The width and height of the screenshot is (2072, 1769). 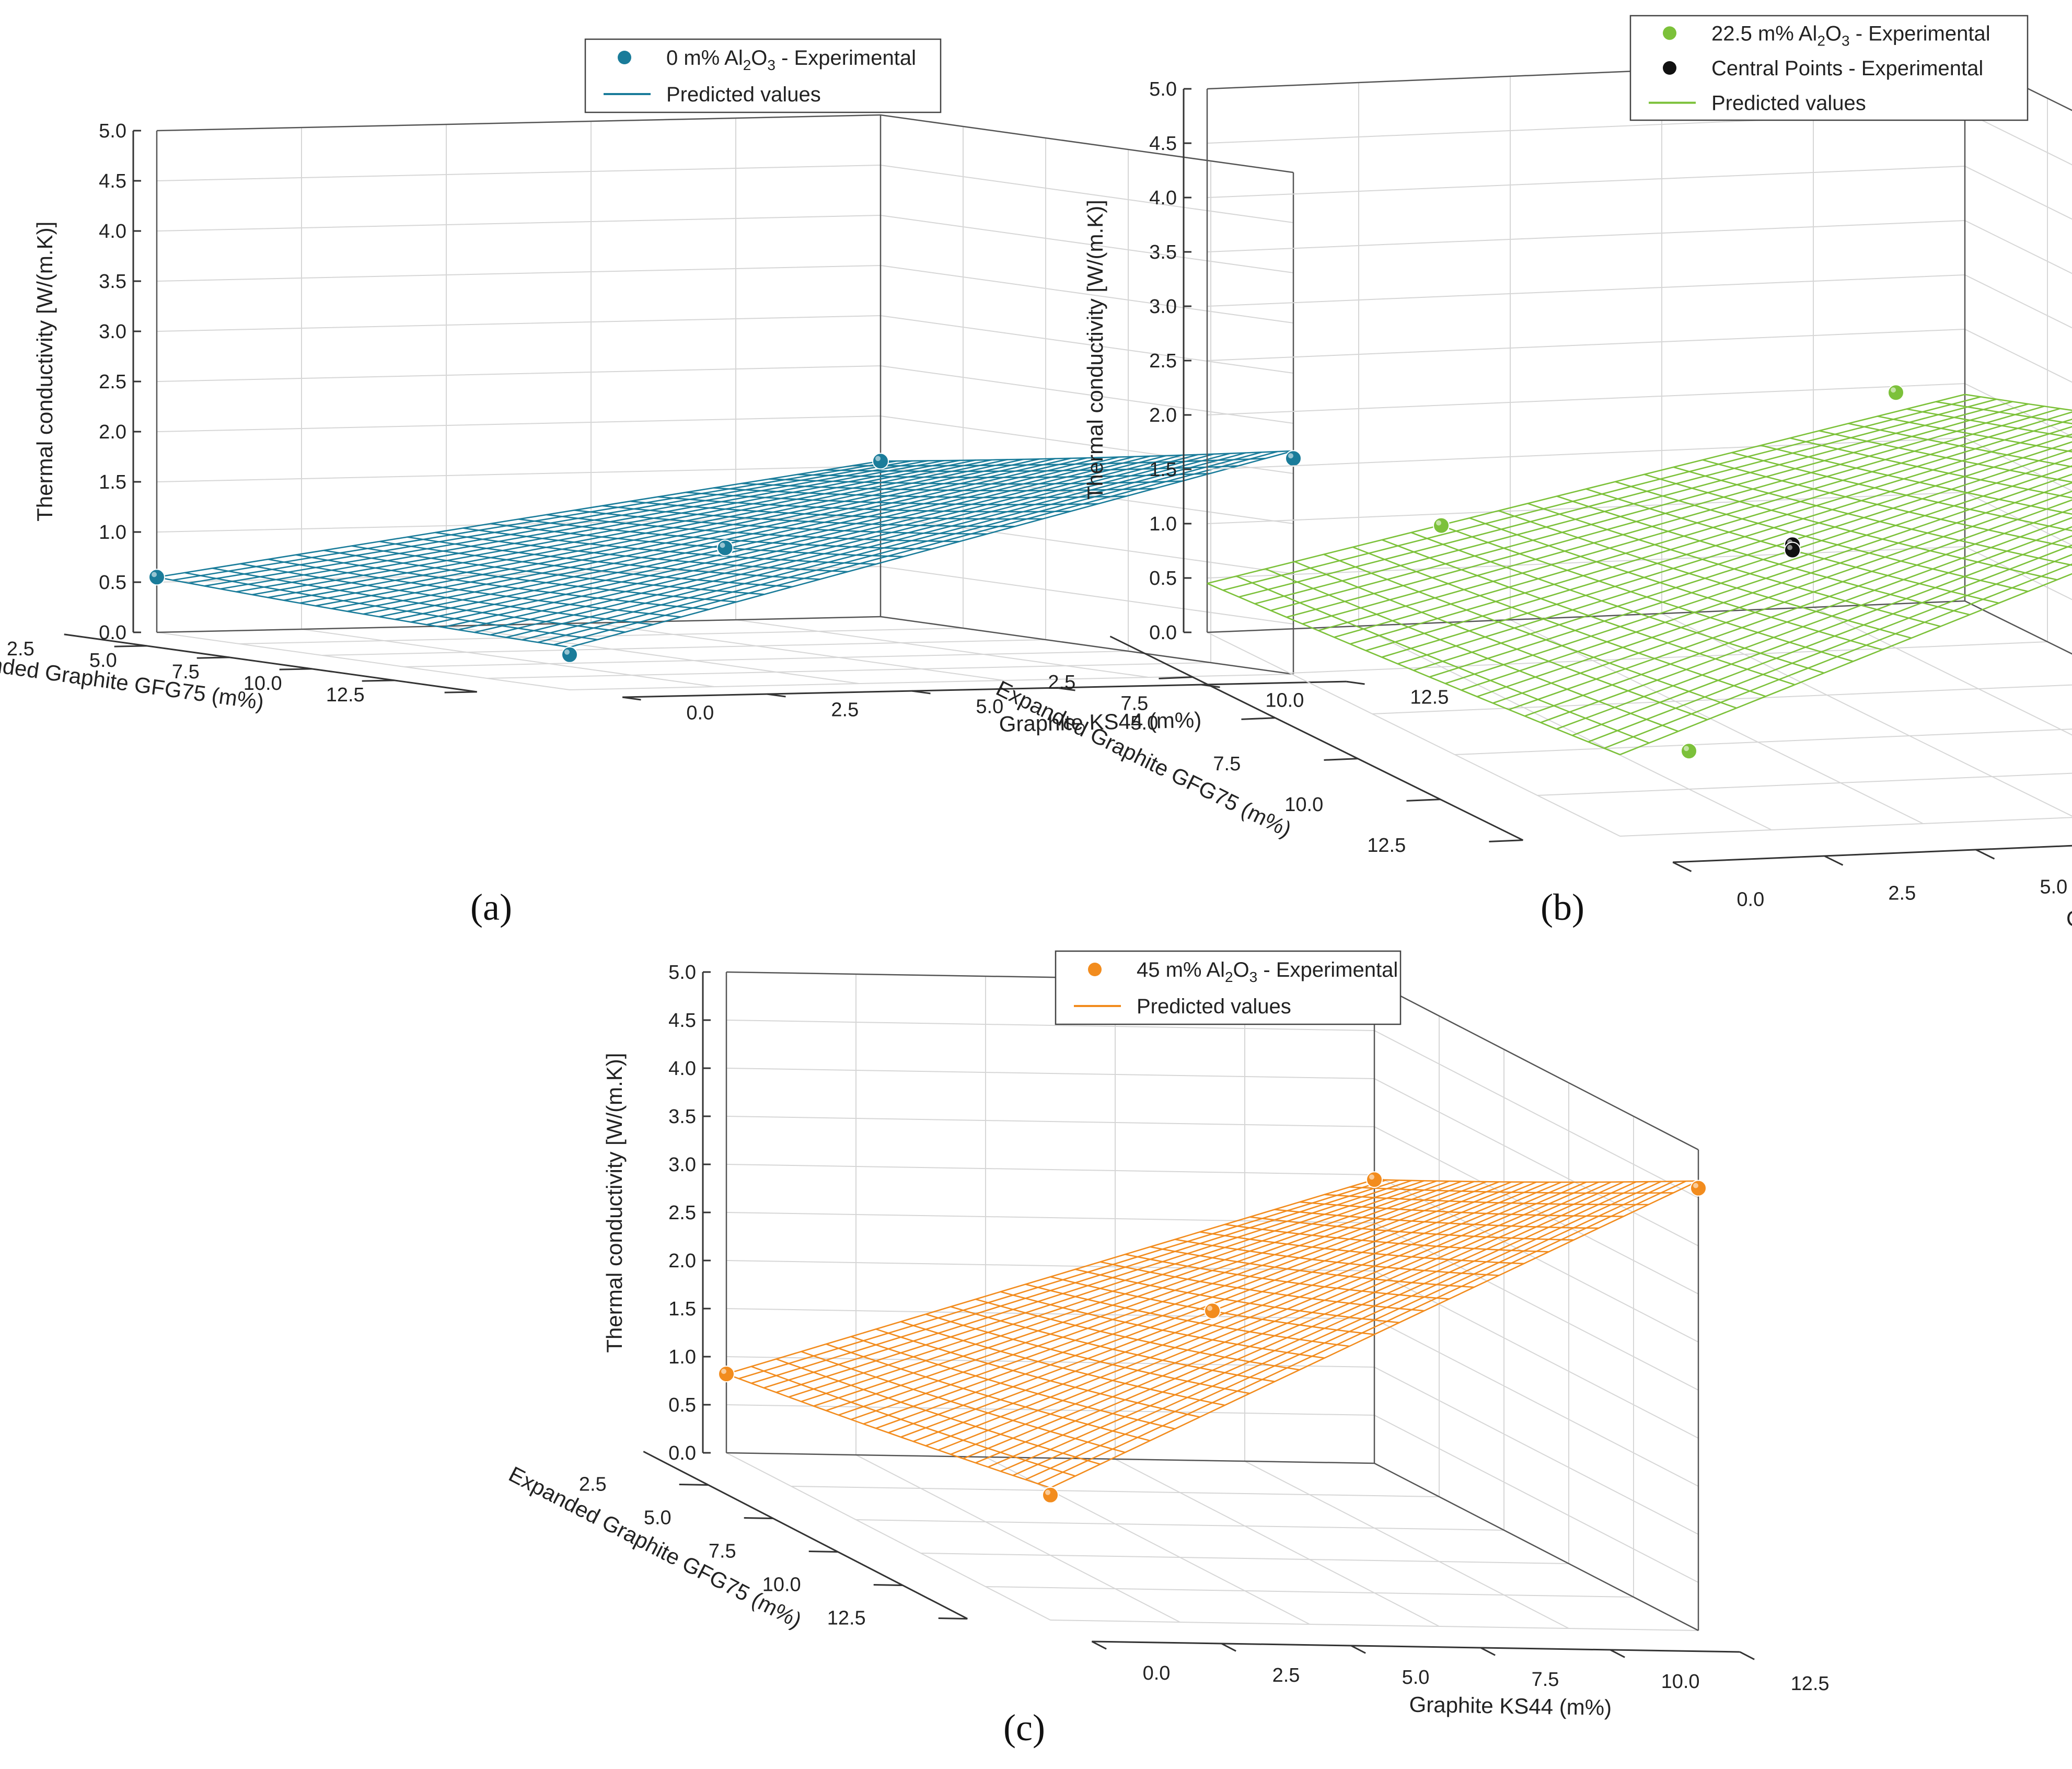 I want to click on y-tick-label: 0.0, so click(x=700, y=713).